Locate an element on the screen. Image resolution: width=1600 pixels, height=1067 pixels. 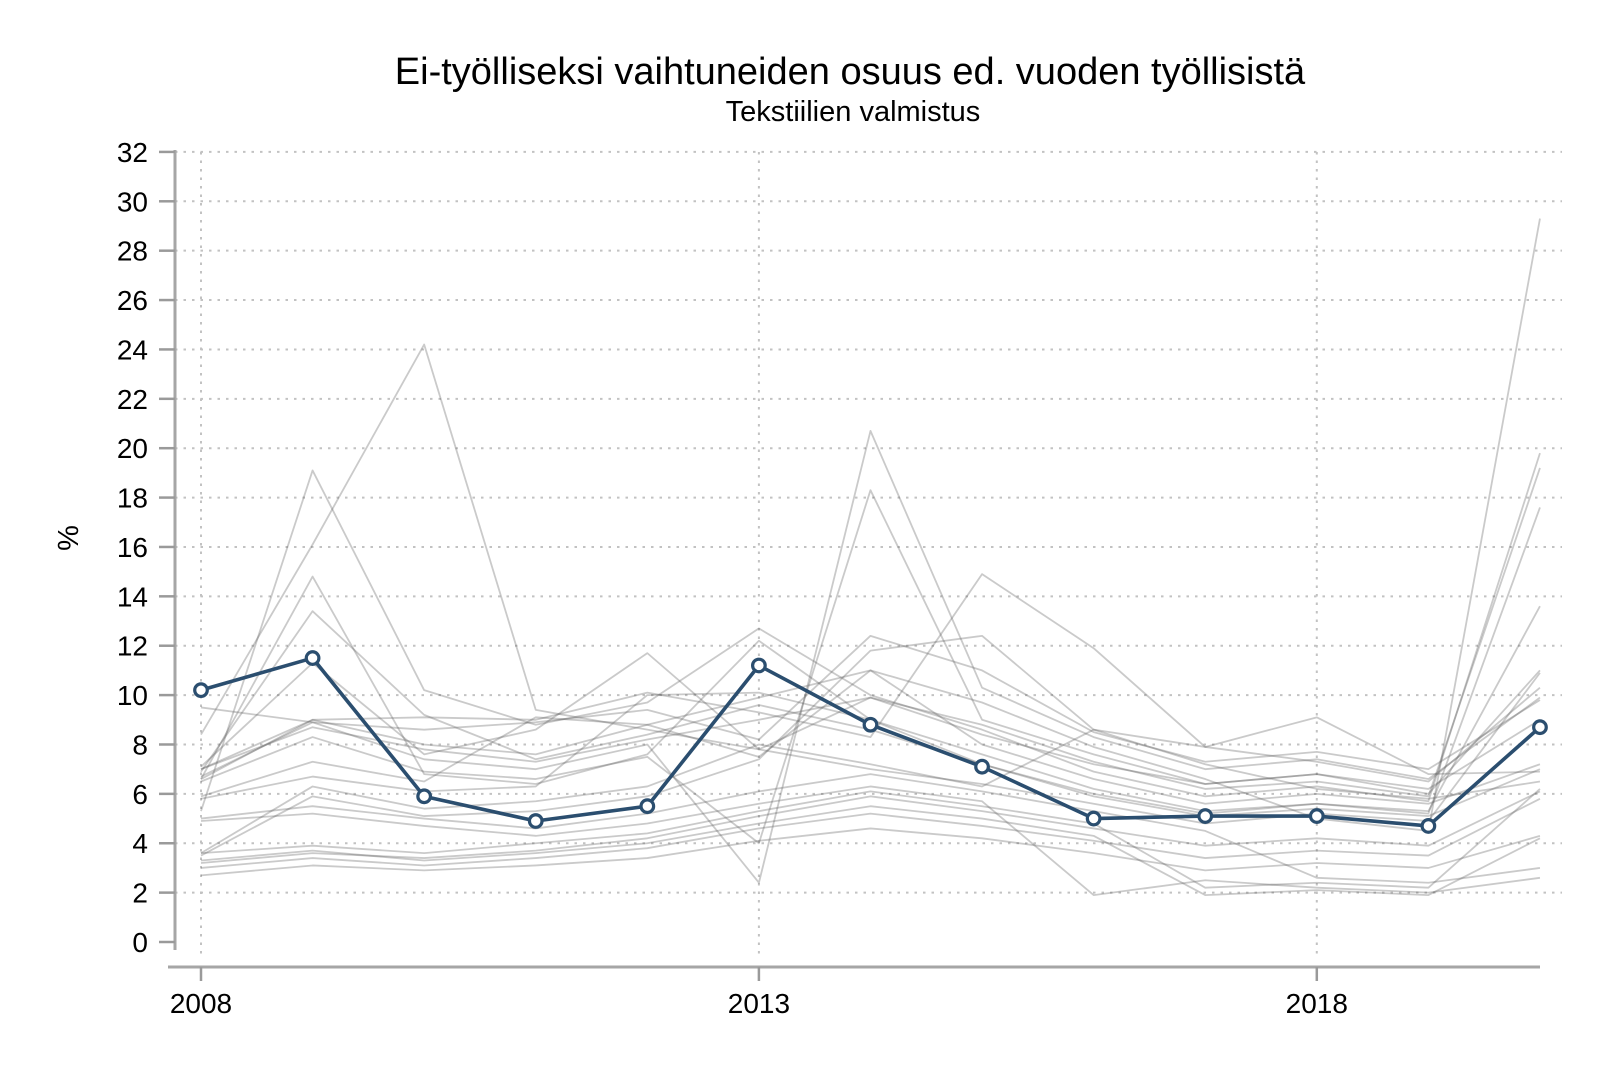
y-tick-label: 16 is located at coordinates (132, 547).